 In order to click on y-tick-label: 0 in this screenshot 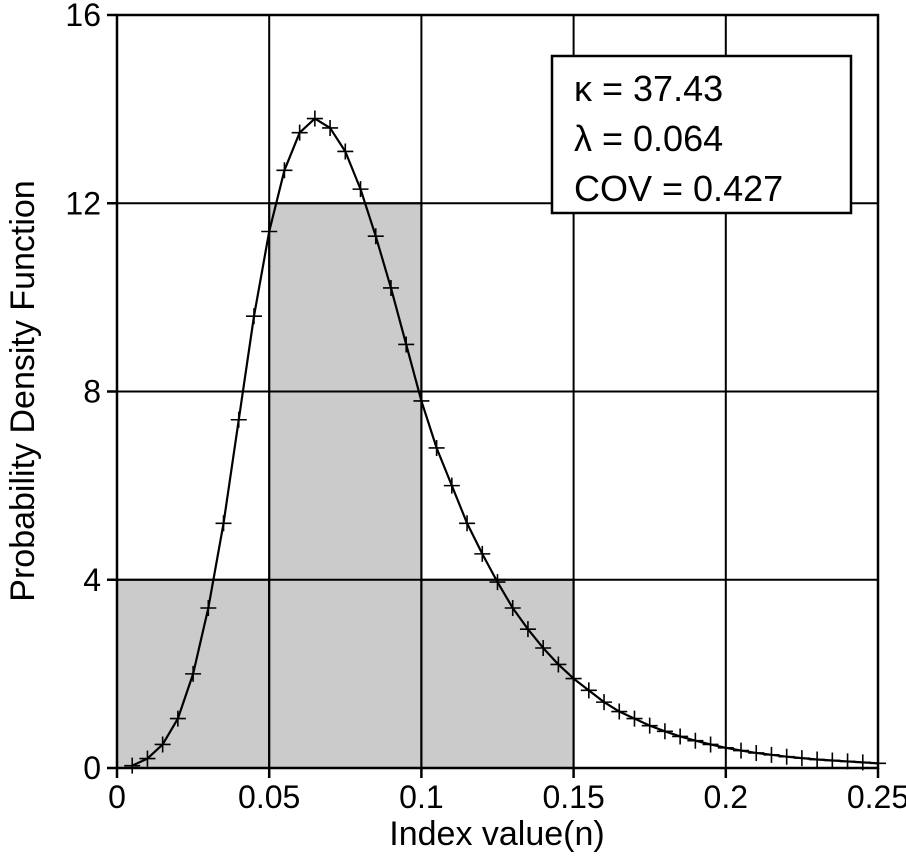, I will do `click(92, 768)`.